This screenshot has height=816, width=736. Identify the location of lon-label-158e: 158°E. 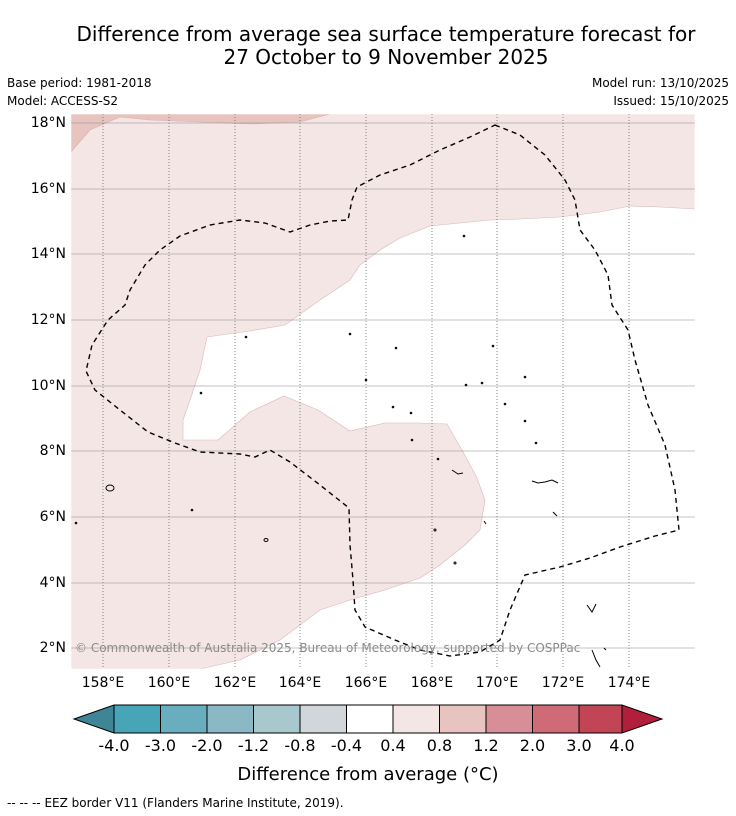
(103, 683).